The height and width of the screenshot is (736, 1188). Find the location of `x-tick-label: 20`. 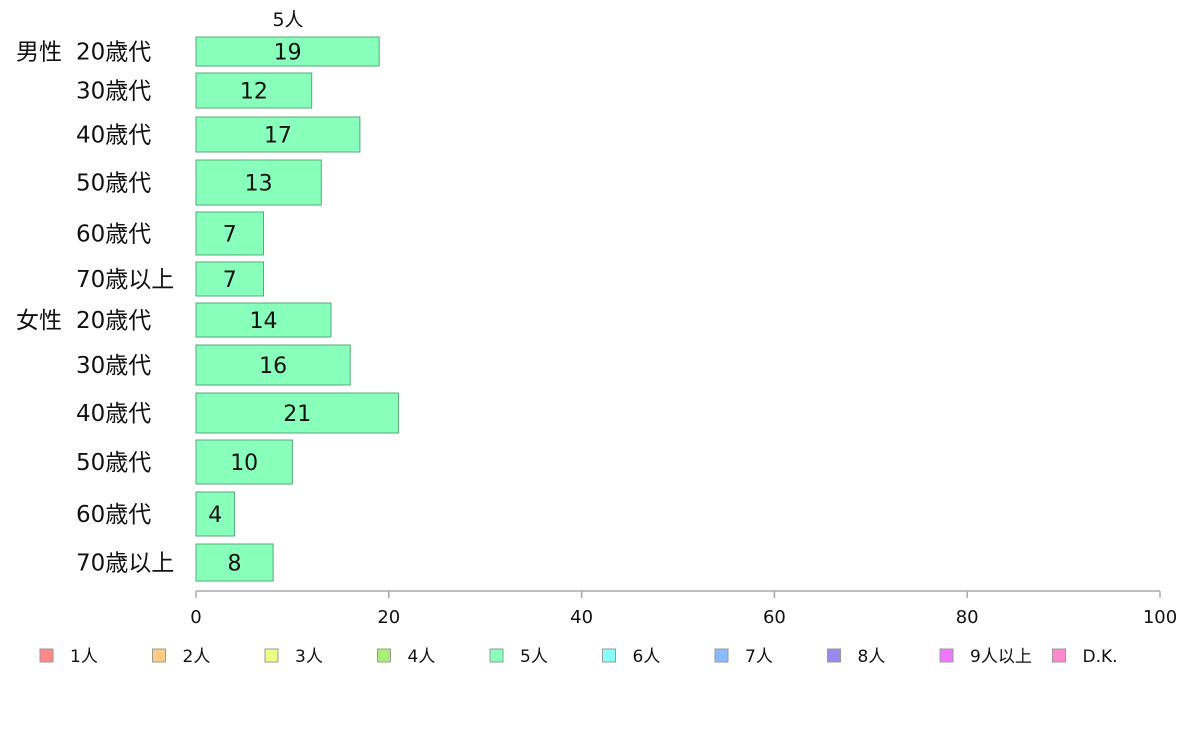

x-tick-label: 20 is located at coordinates (388, 617).